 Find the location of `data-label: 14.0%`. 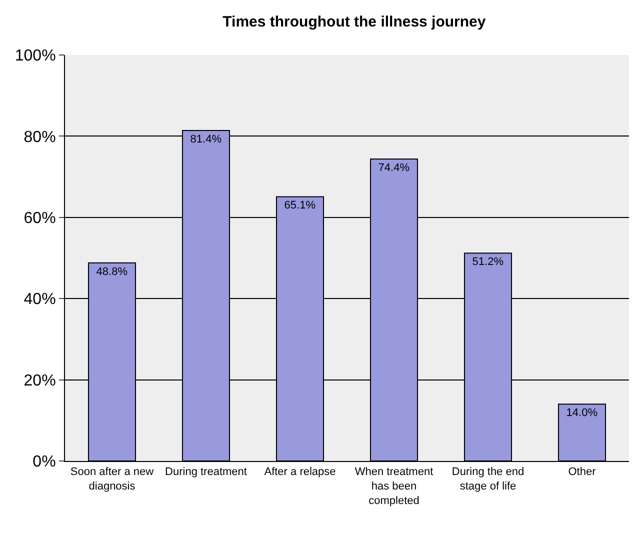

data-label: 14.0% is located at coordinates (582, 413).